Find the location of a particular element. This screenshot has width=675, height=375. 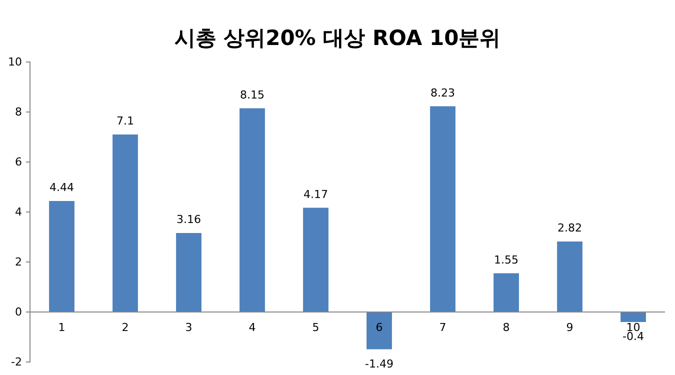

data-label: 7.1 is located at coordinates (125, 121).